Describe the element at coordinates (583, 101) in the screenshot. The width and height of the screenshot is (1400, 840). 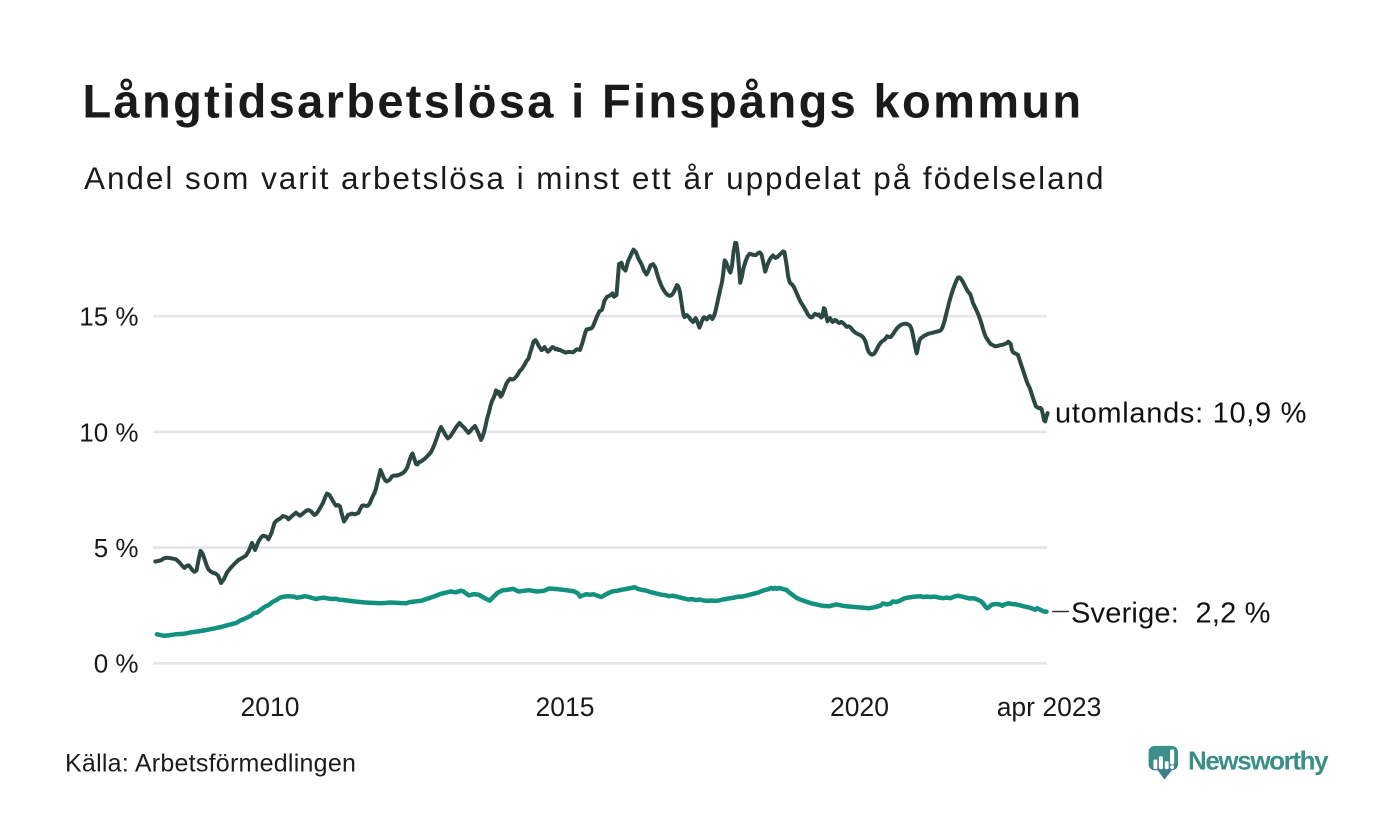
I see `svg-text:Långtidsarbetslösa i Finspångs: Långtidsarbetslösa i Finspångs kommun` at that location.